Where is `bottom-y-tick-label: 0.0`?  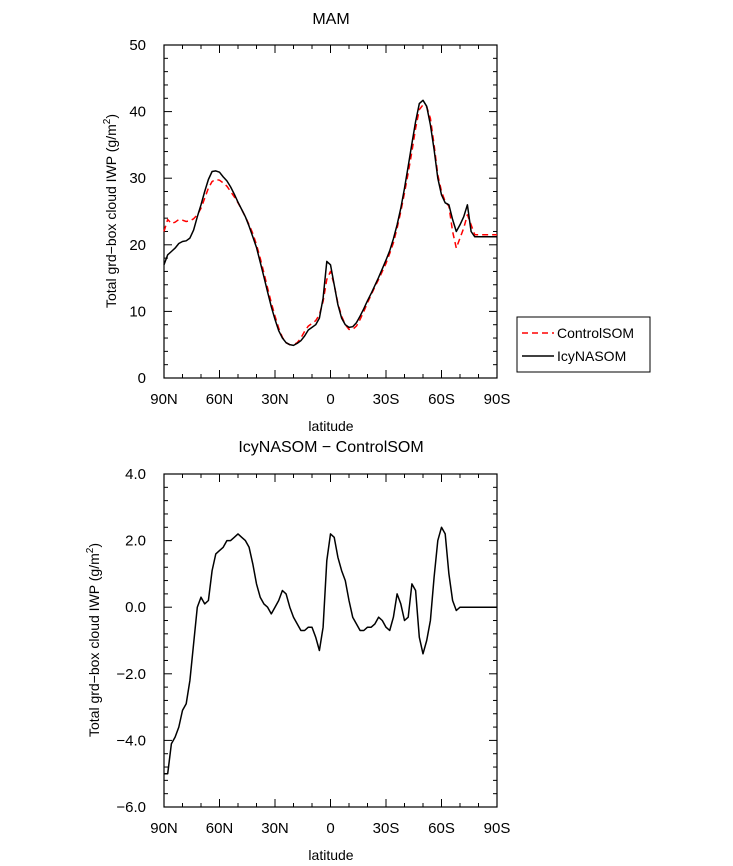 bottom-y-tick-label: 0.0 is located at coordinates (135, 607).